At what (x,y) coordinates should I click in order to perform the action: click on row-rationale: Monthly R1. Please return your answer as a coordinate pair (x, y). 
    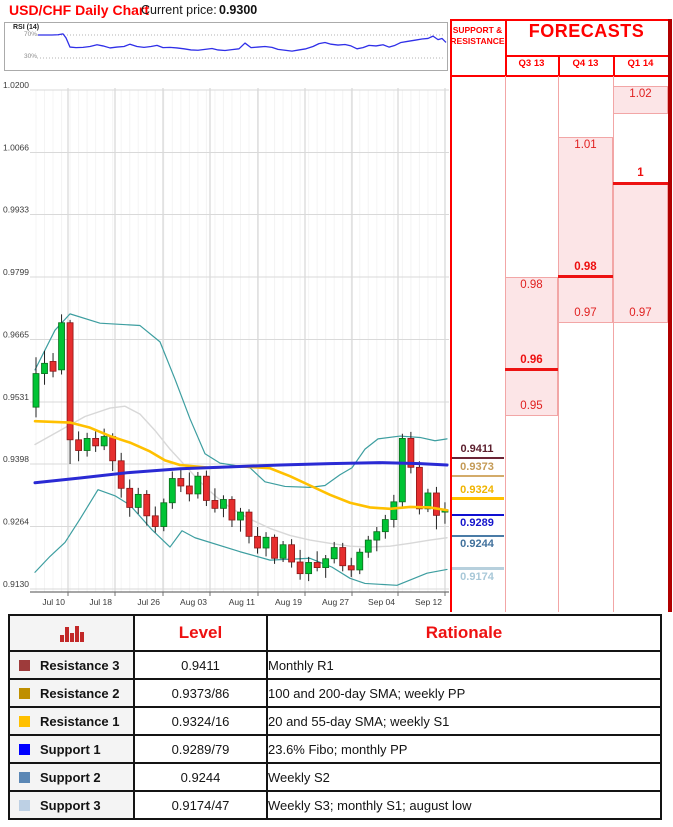
    Looking at the image, I should click on (464, 665).